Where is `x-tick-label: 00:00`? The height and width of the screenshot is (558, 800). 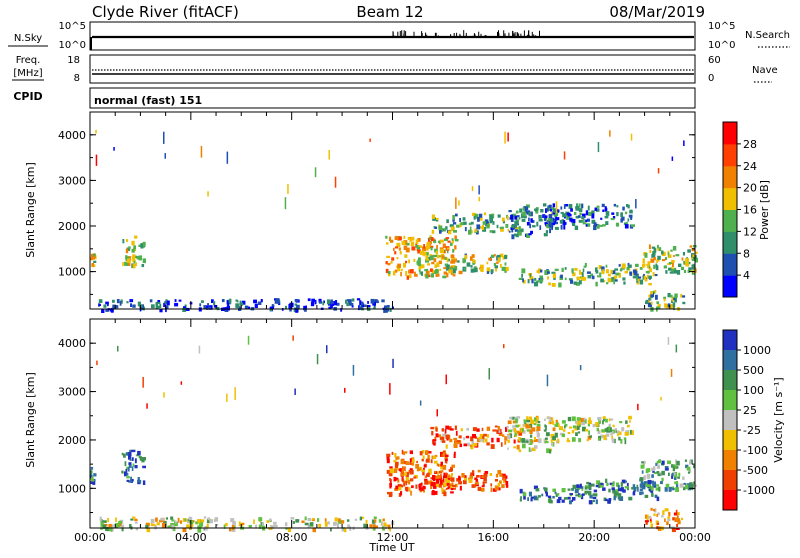 x-tick-label: 00:00 is located at coordinates (90, 537).